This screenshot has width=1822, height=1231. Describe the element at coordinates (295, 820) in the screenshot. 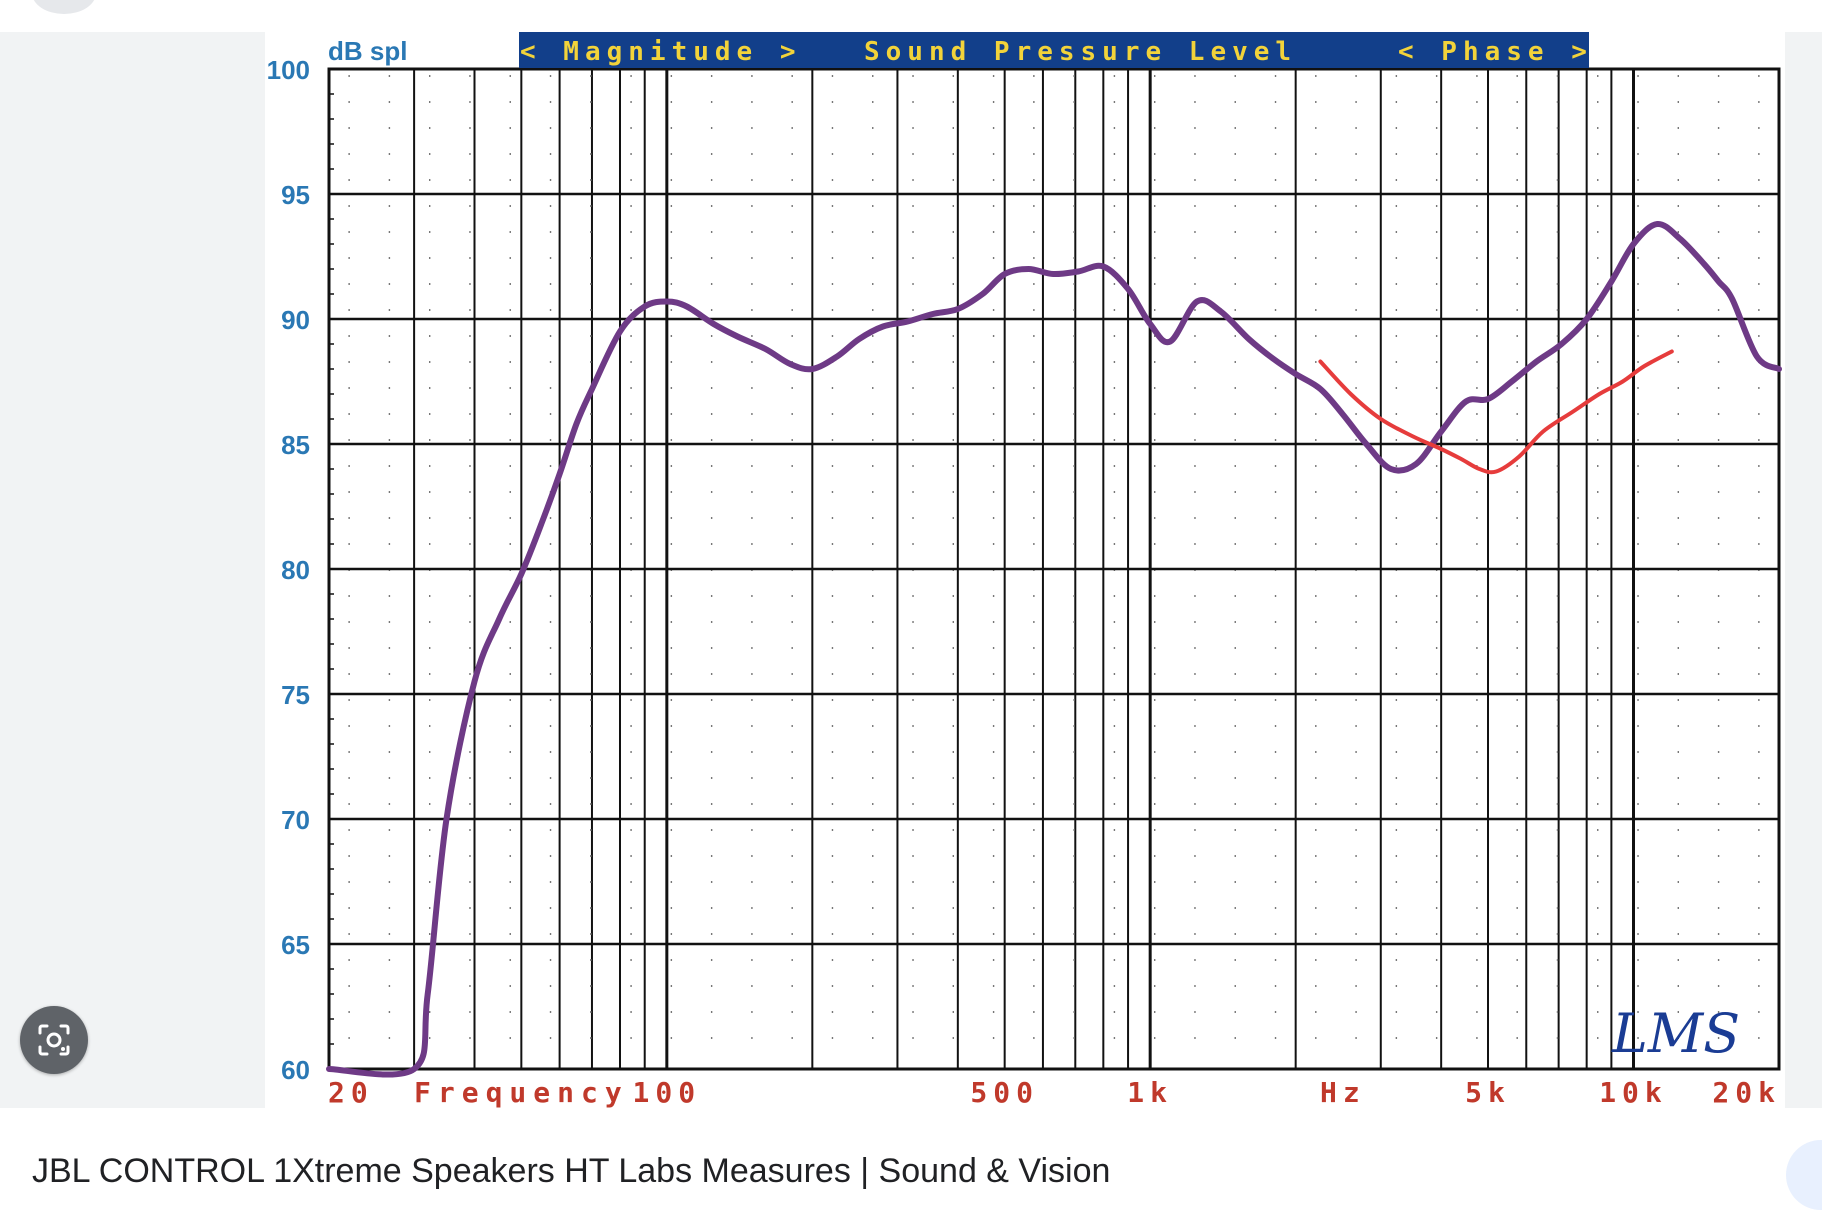

I see `y-tick-label: 70` at that location.